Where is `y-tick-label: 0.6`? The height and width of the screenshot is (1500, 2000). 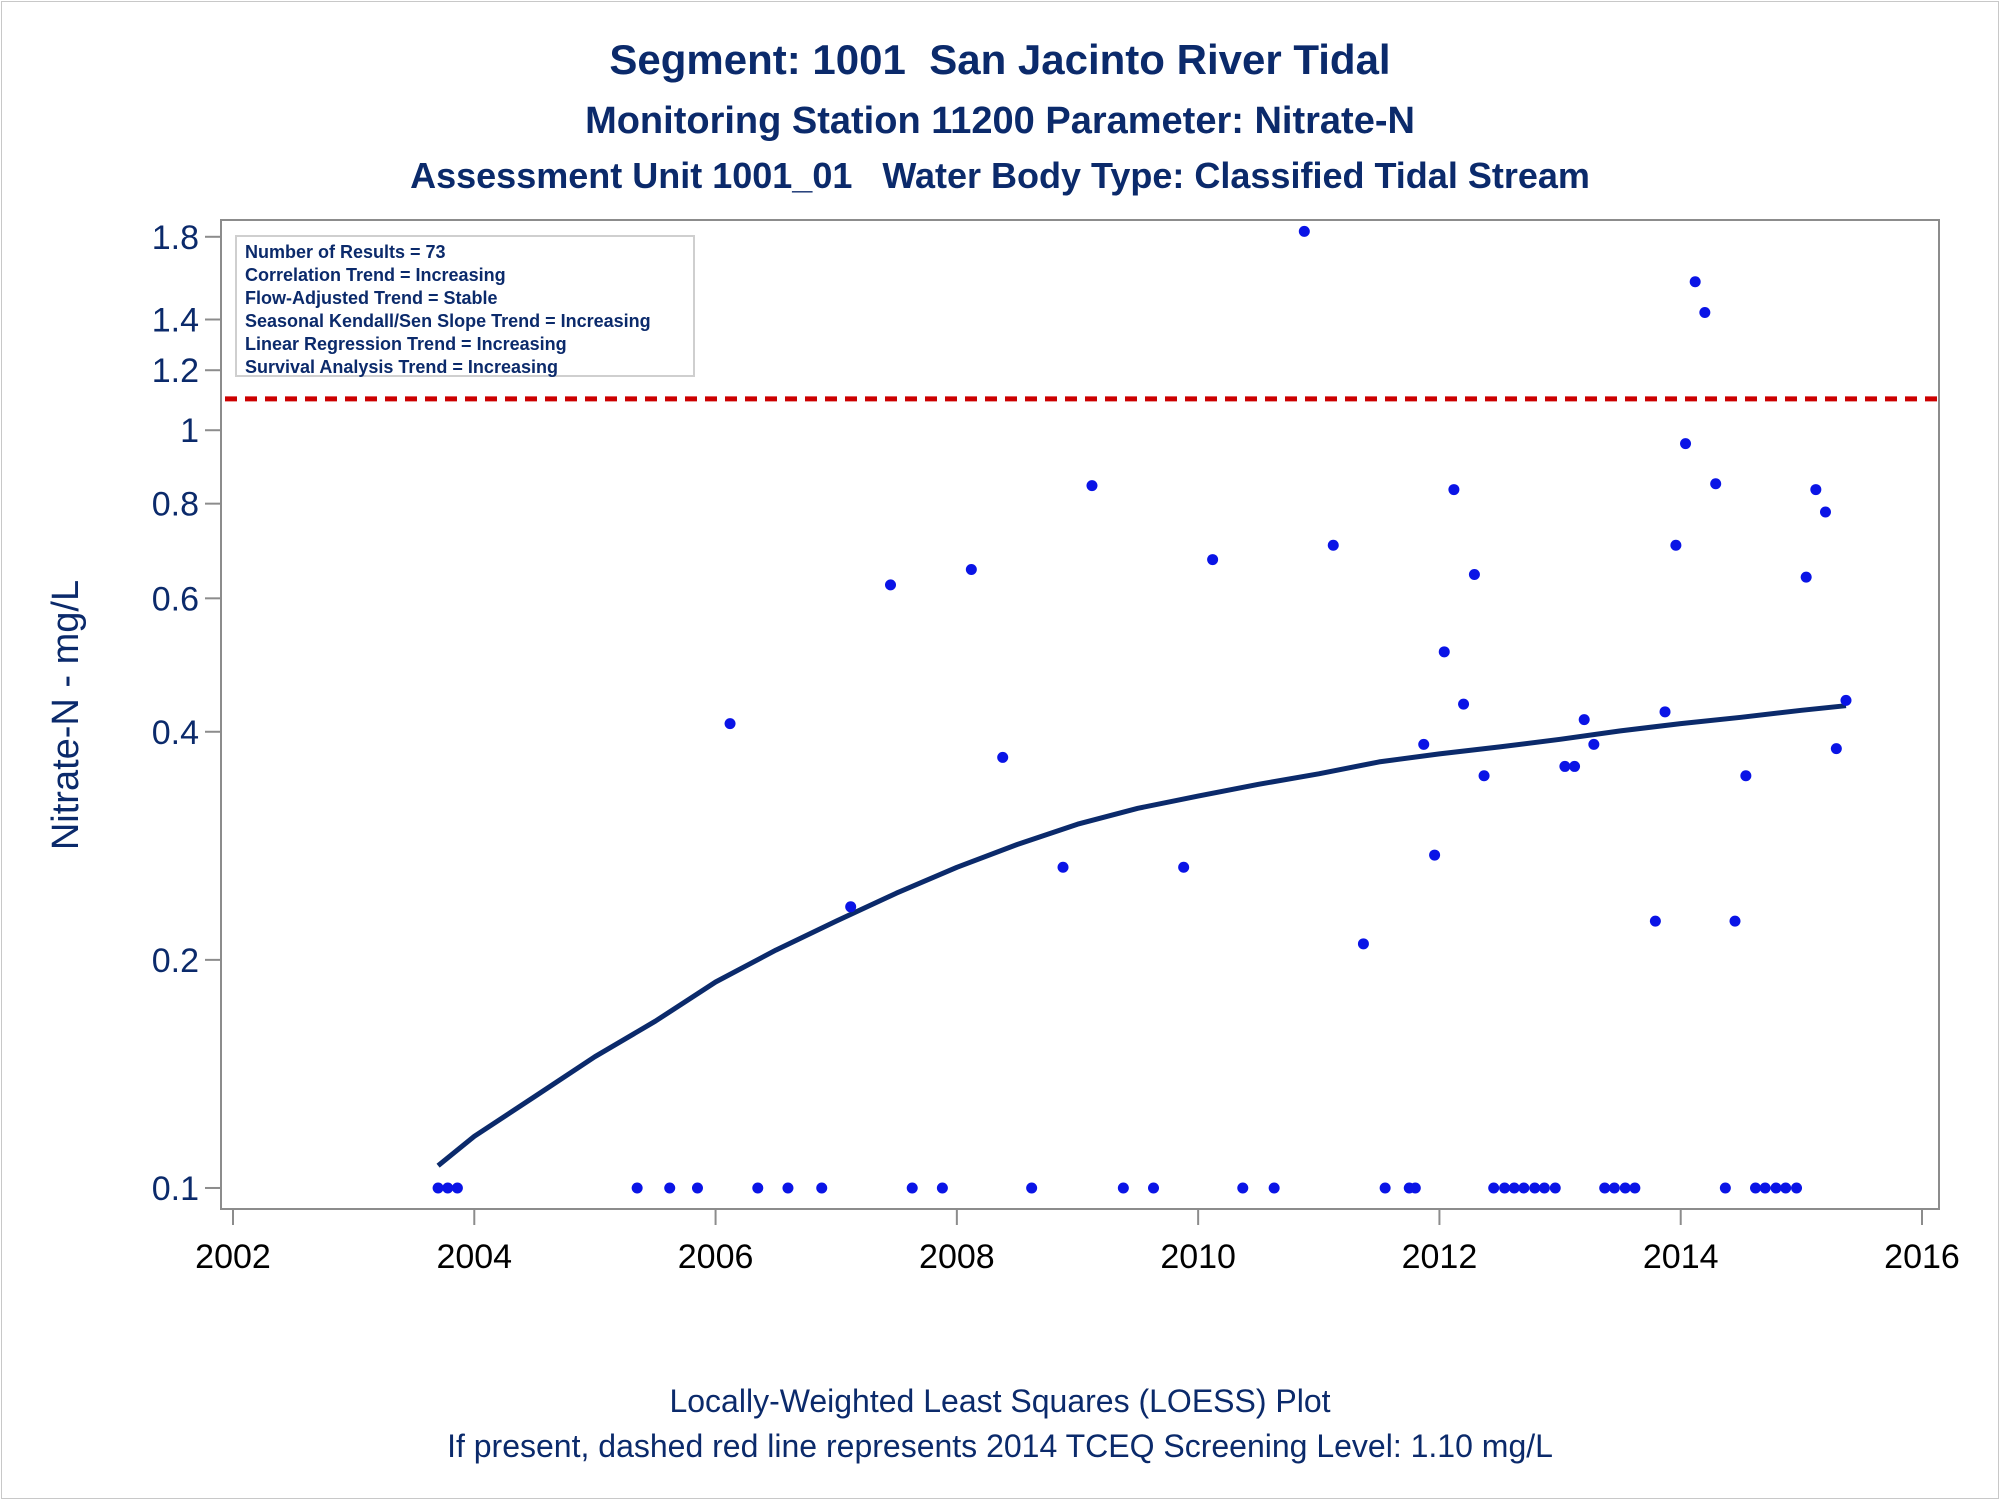 y-tick-label: 0.6 is located at coordinates (175, 599).